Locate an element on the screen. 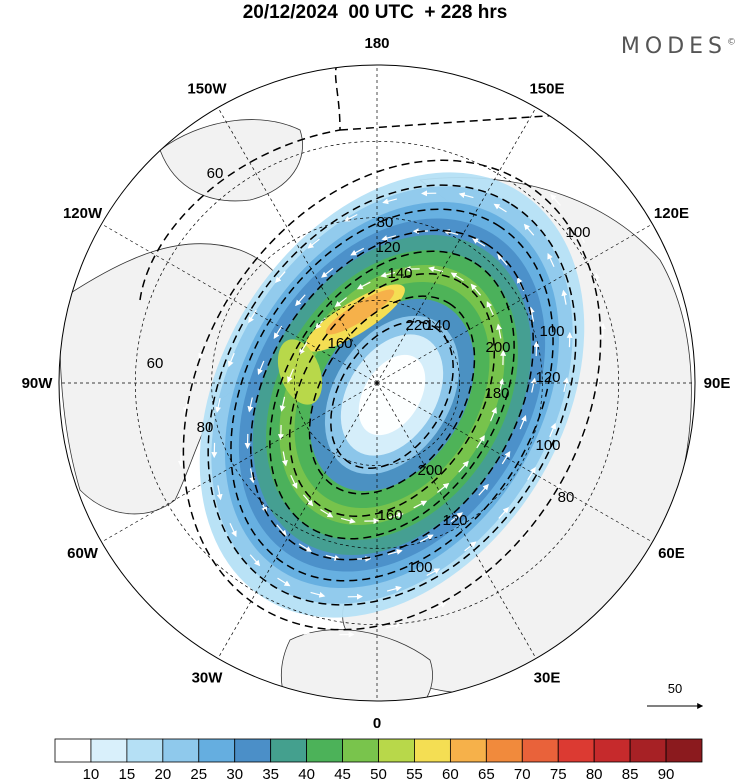 This screenshot has height=782, width=750. colorbar-label: 60 is located at coordinates (450, 774).